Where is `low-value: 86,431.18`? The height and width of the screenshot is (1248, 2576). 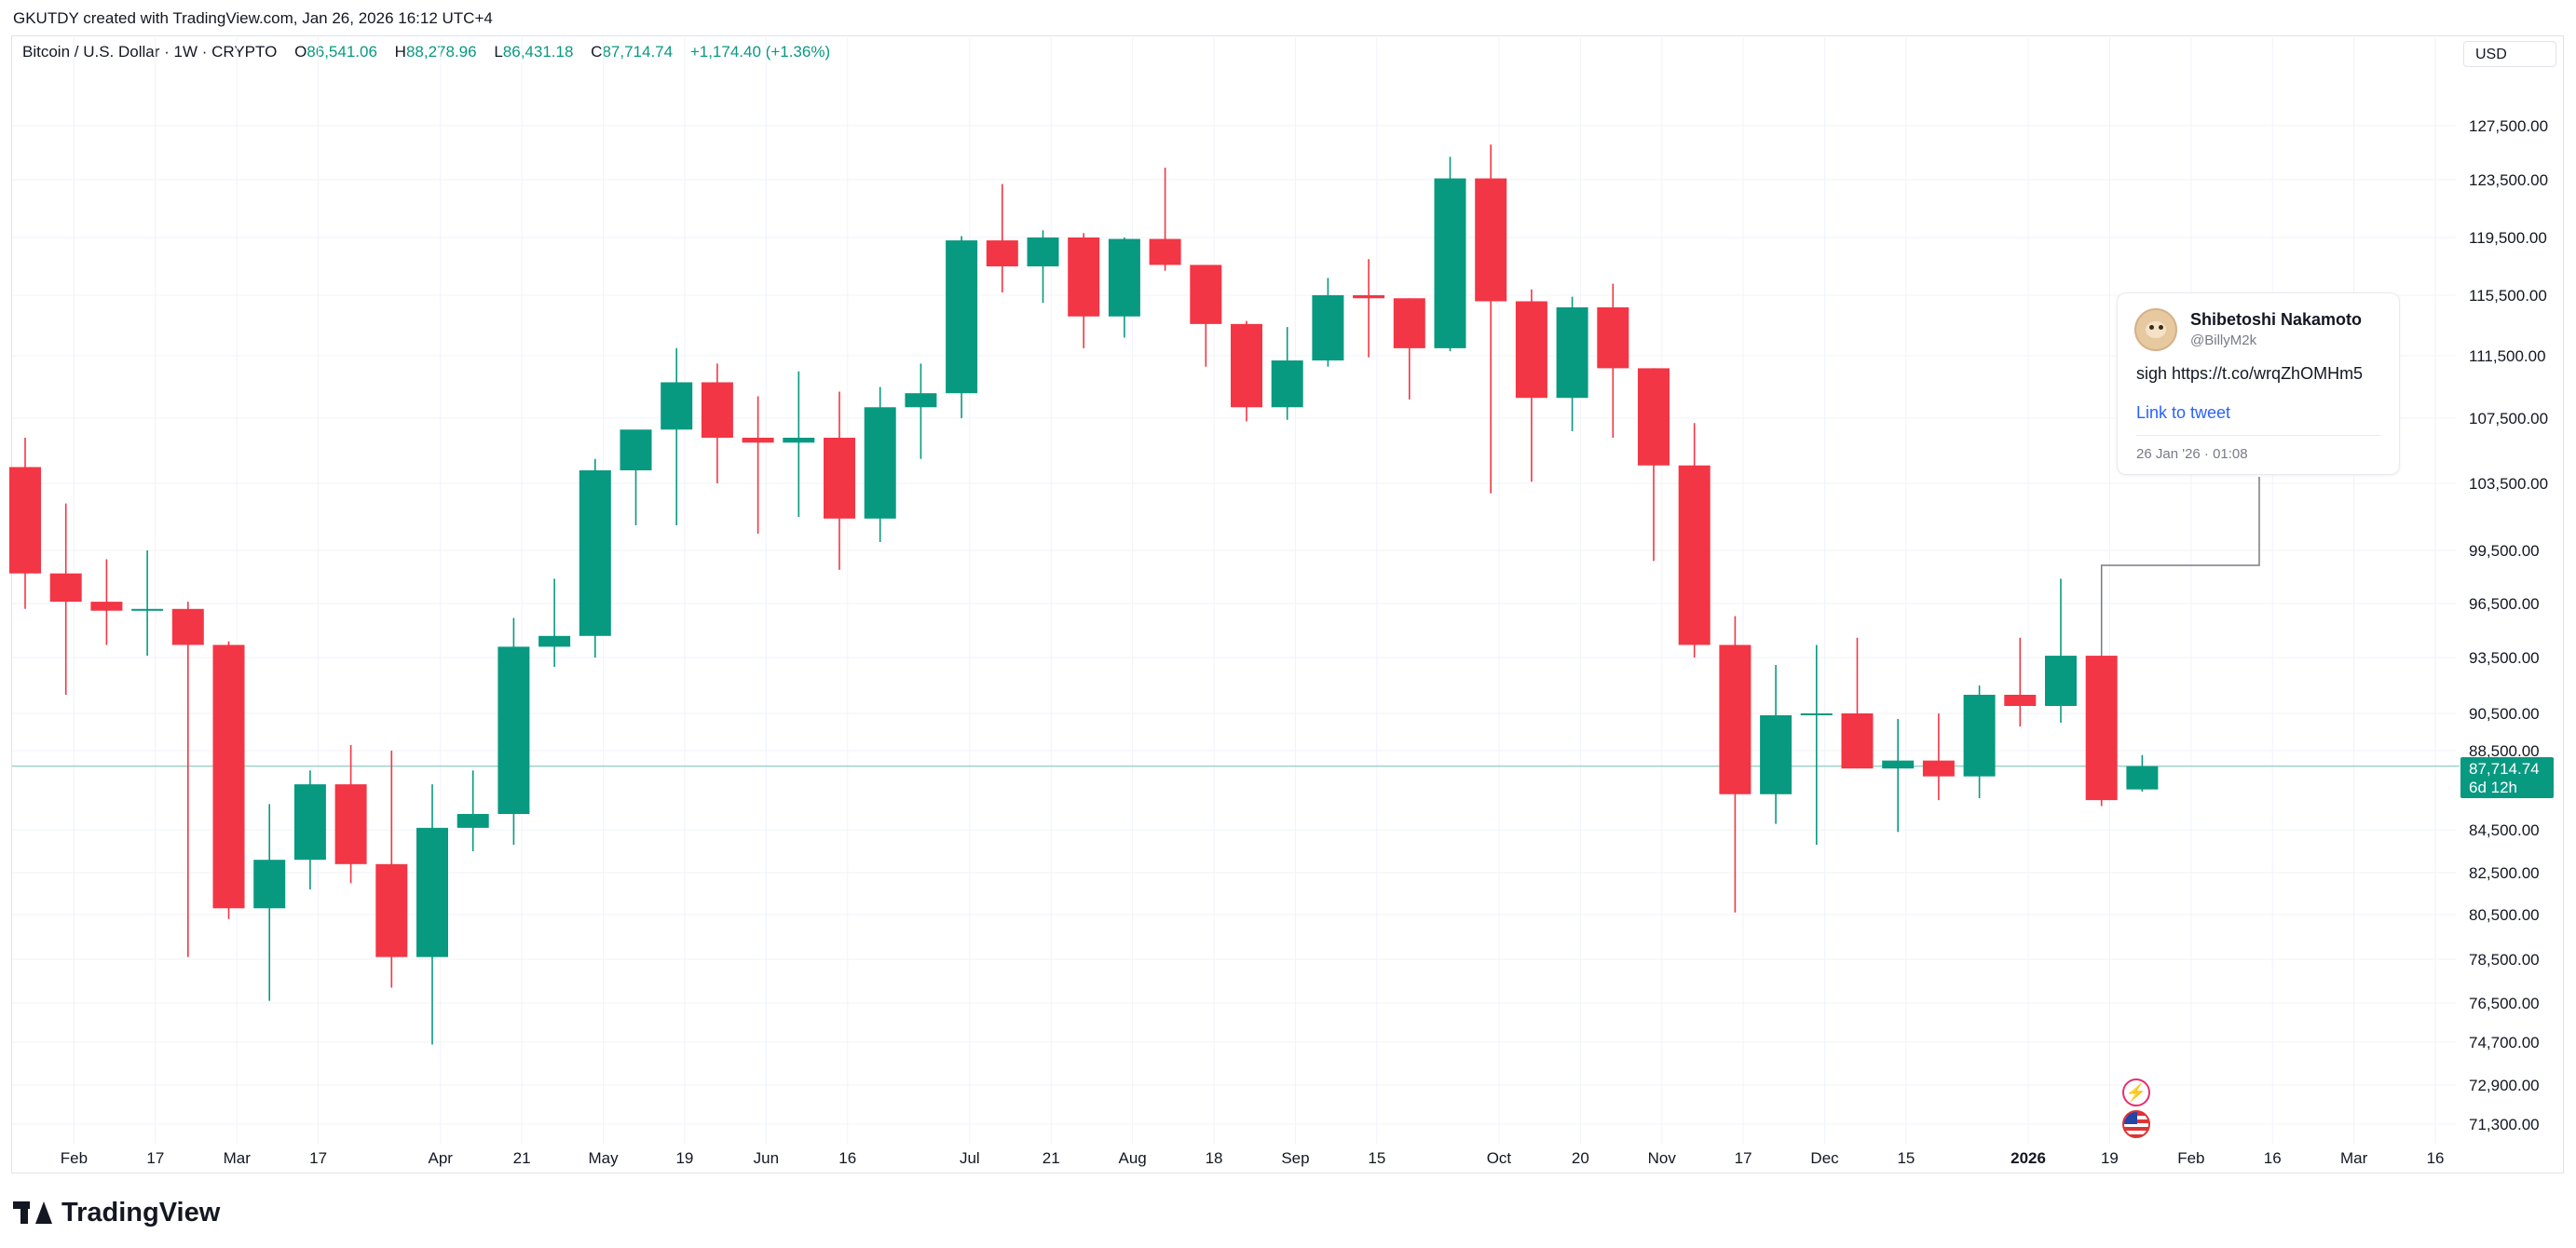 low-value: 86,431.18 is located at coordinates (538, 52).